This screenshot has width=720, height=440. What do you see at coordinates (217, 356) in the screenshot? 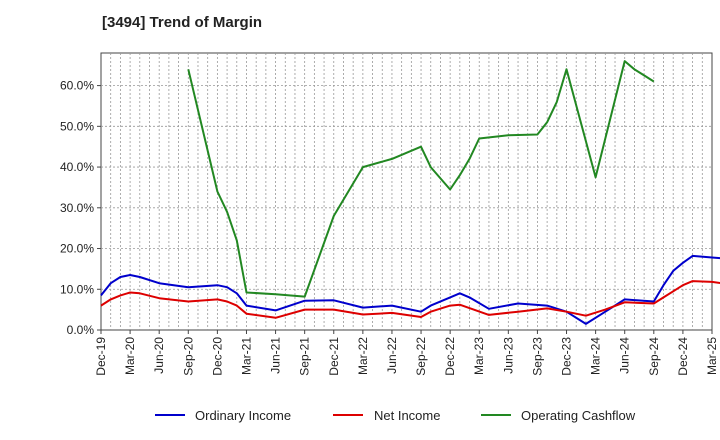
I see `x-tick-label: Dec-20` at bounding box center [217, 356].